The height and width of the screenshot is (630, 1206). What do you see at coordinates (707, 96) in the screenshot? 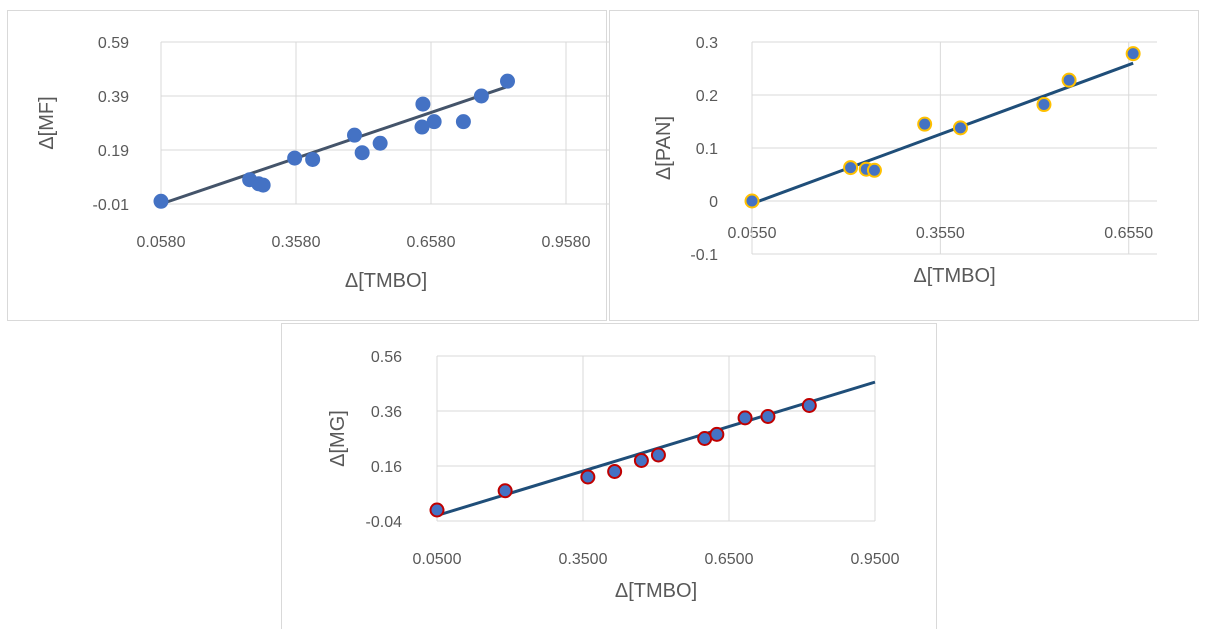
I see `y-tick-label: 0.2` at bounding box center [707, 96].